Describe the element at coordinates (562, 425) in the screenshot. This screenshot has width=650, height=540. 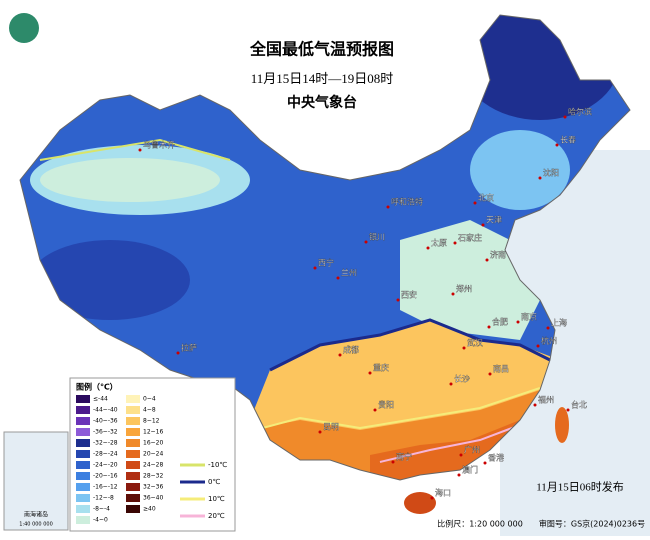
I see `taiwan` at that location.